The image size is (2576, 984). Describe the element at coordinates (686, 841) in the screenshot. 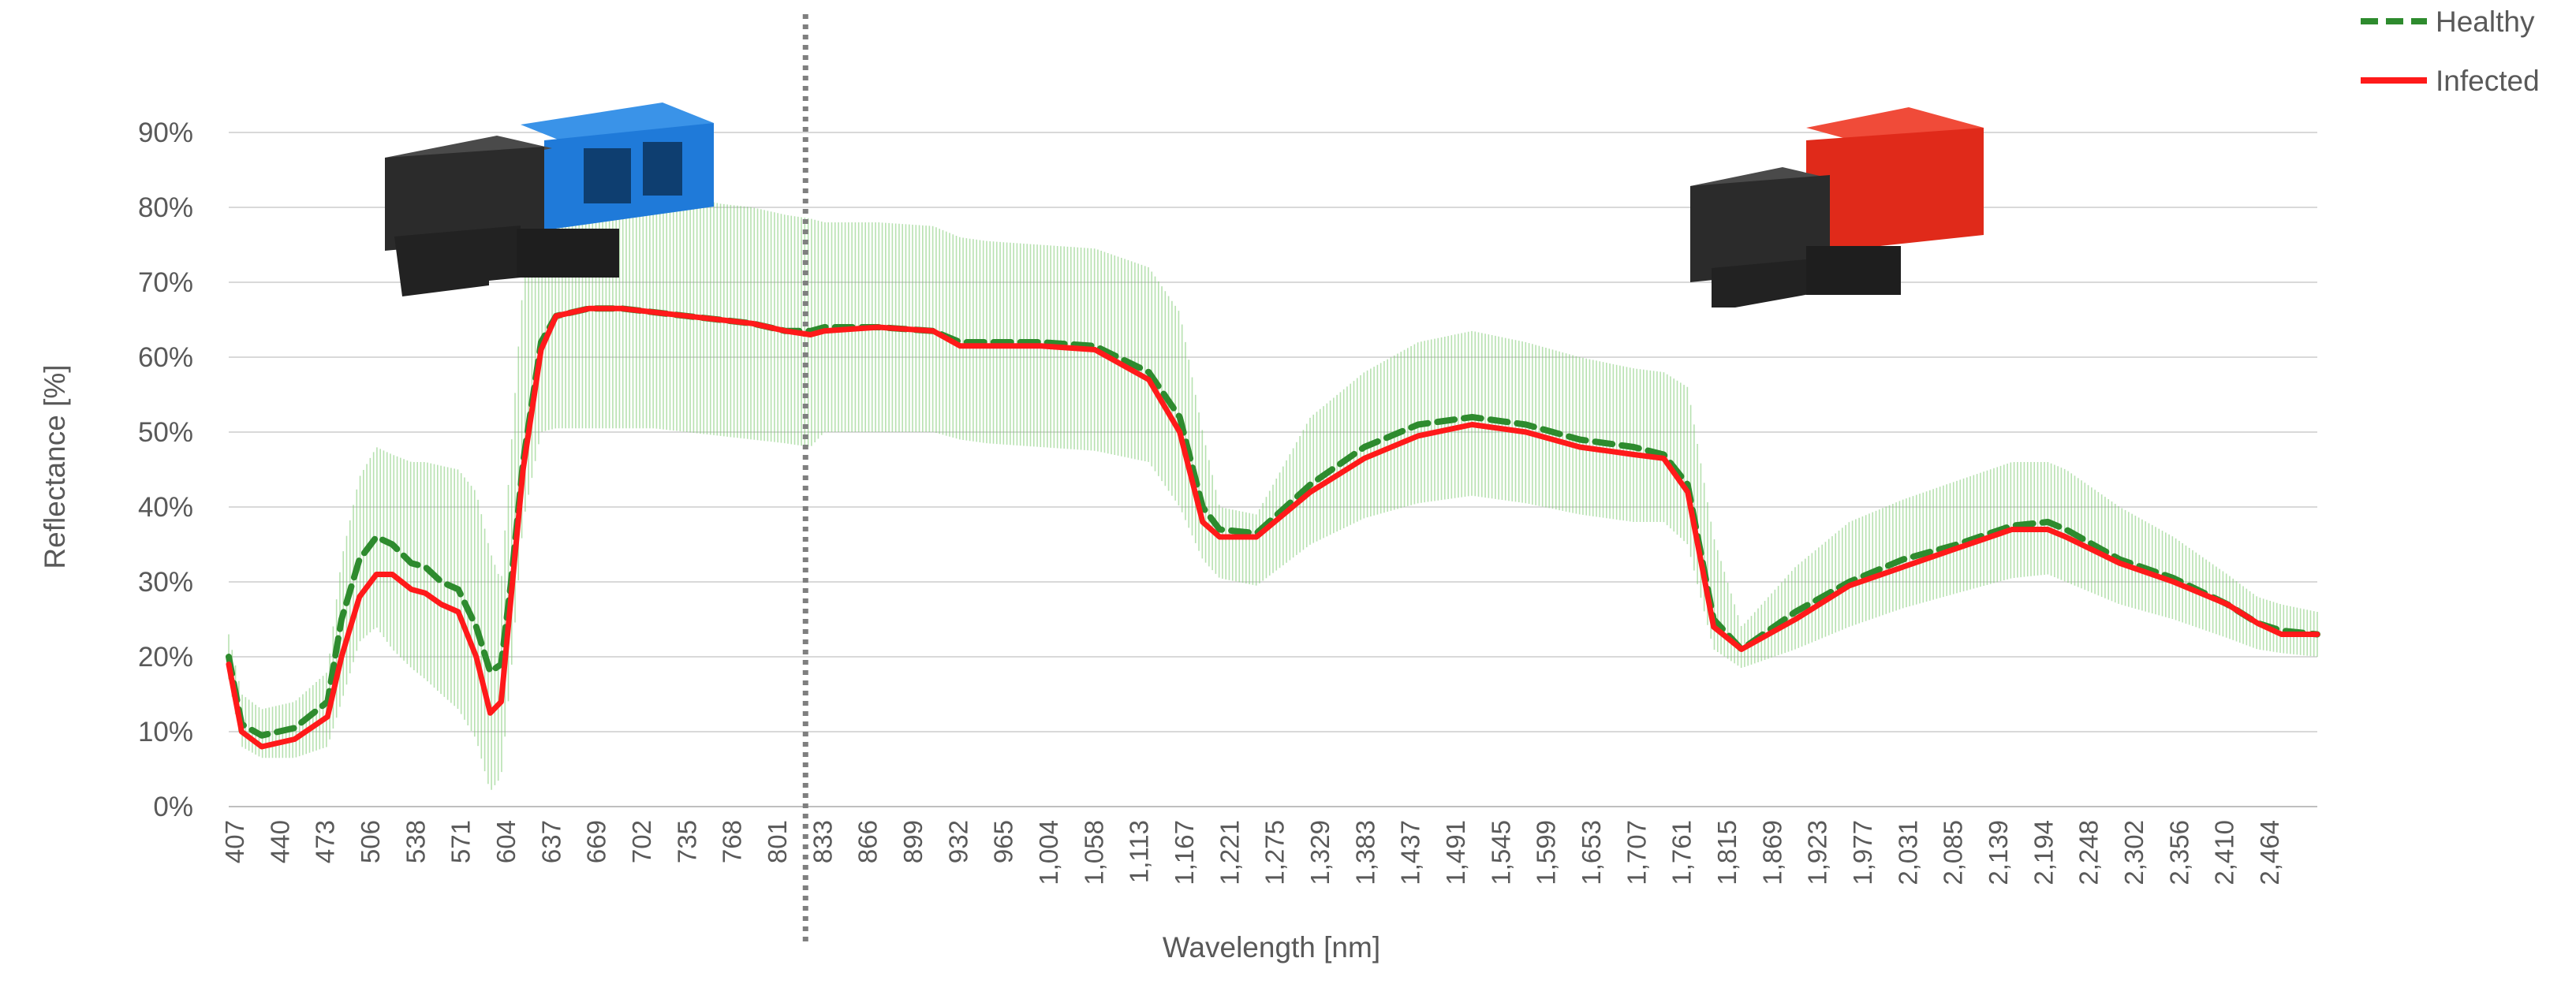

I see `x-tick-label: 735` at that location.